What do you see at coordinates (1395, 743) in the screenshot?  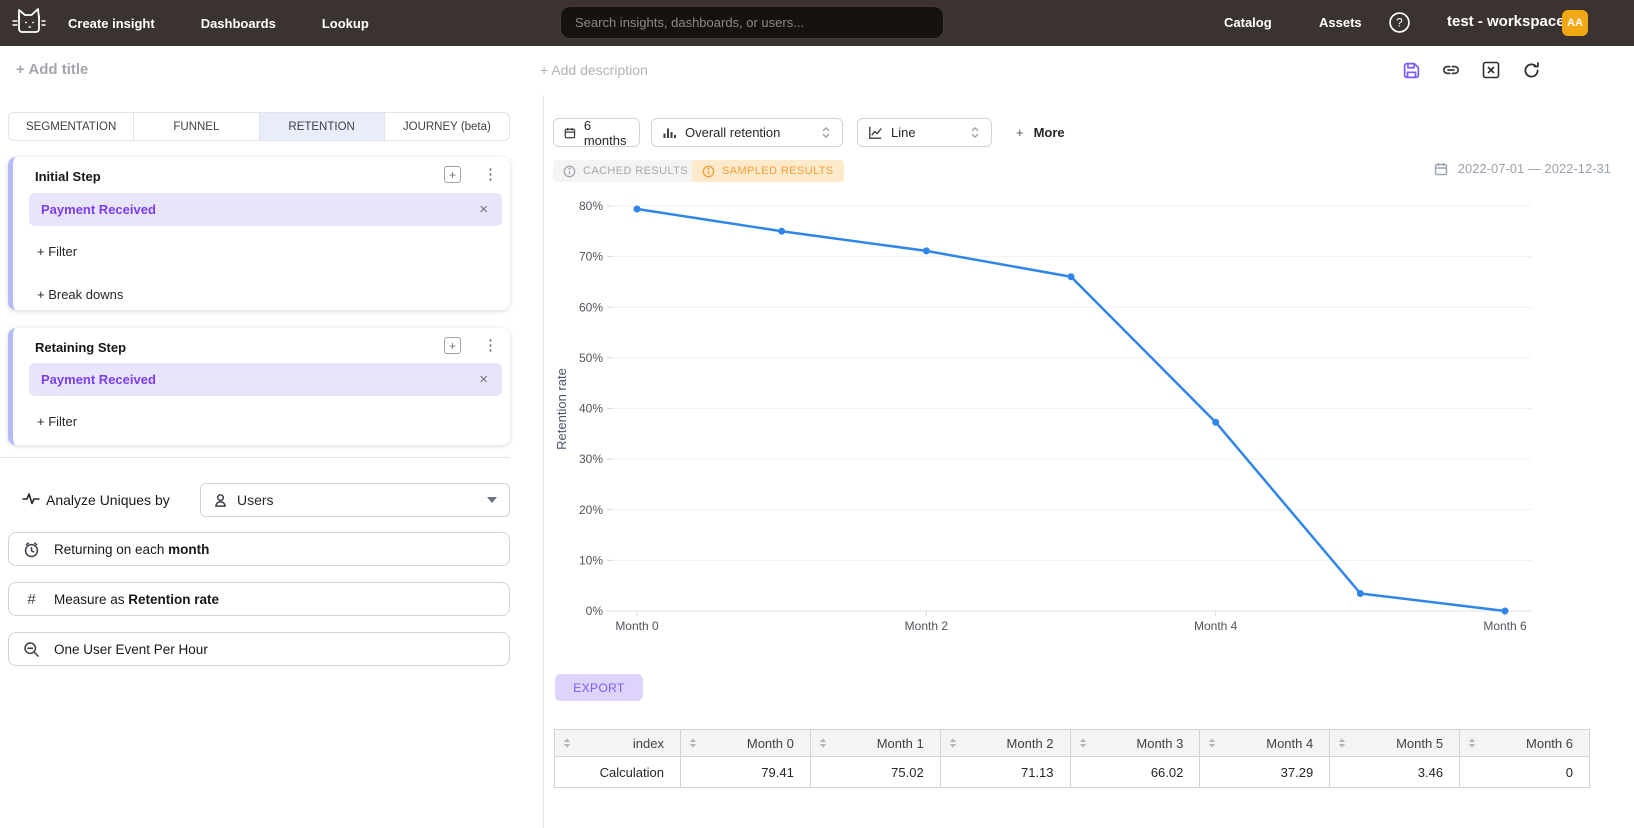 I see `col-month-5: Month 5` at bounding box center [1395, 743].